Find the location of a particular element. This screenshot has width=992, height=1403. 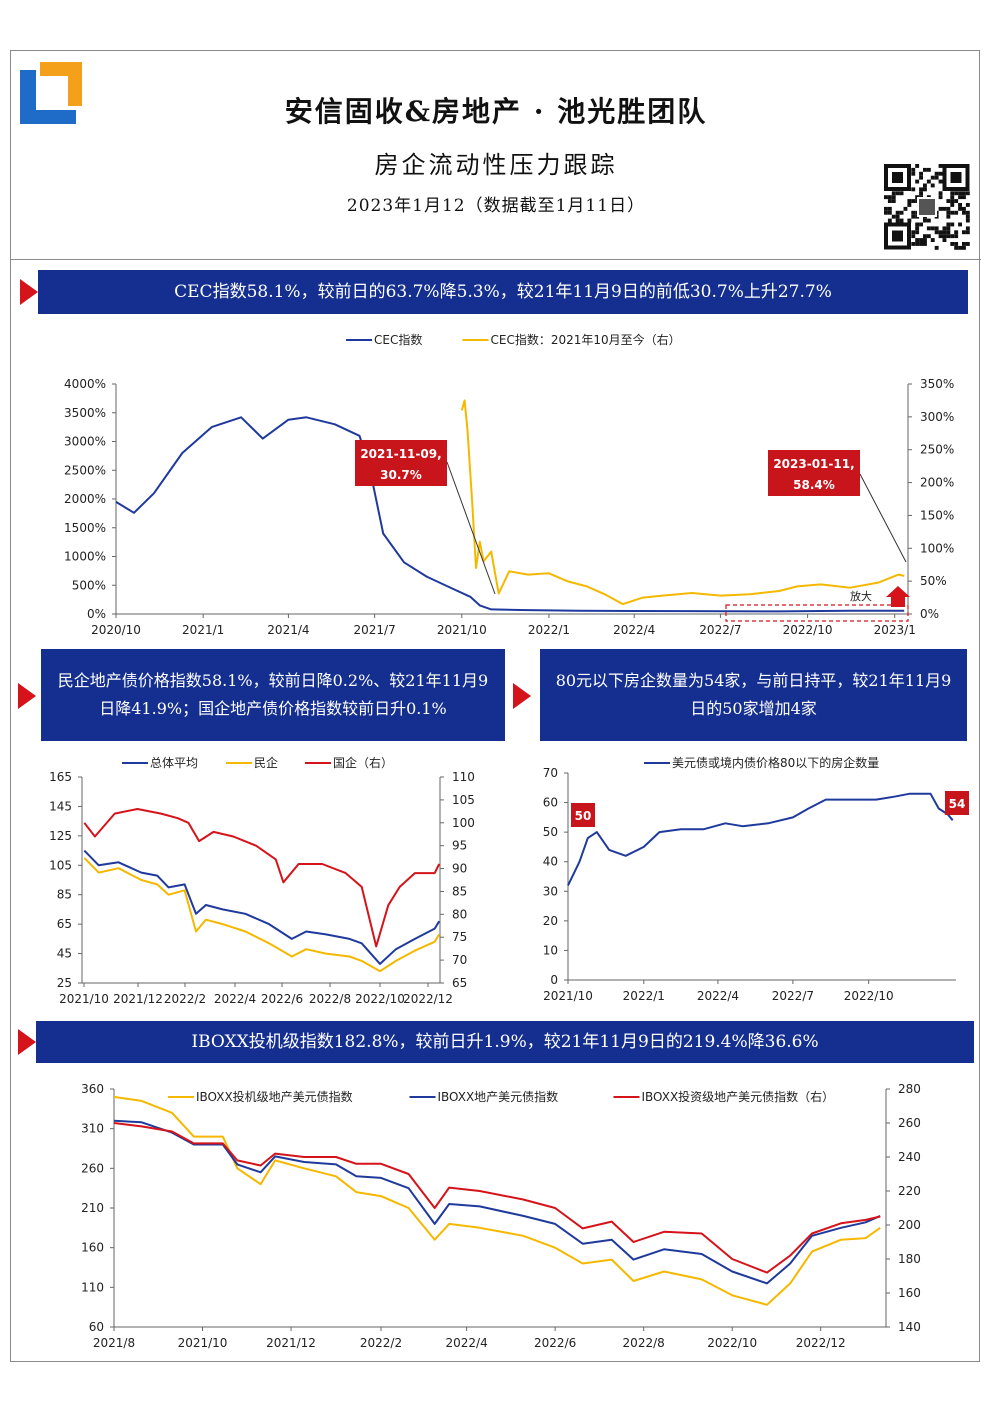

y-right-tick-label: 260 is located at coordinates (909, 1123).